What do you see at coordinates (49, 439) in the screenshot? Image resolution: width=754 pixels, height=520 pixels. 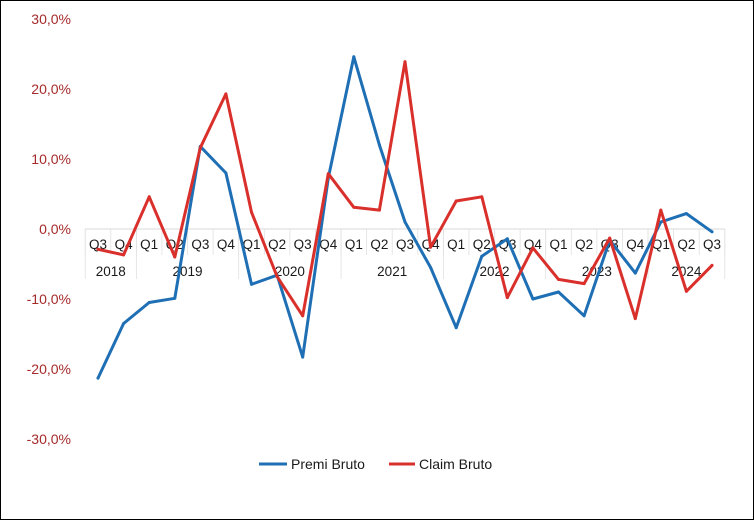 I see `y-tick-label: -30,0%` at bounding box center [49, 439].